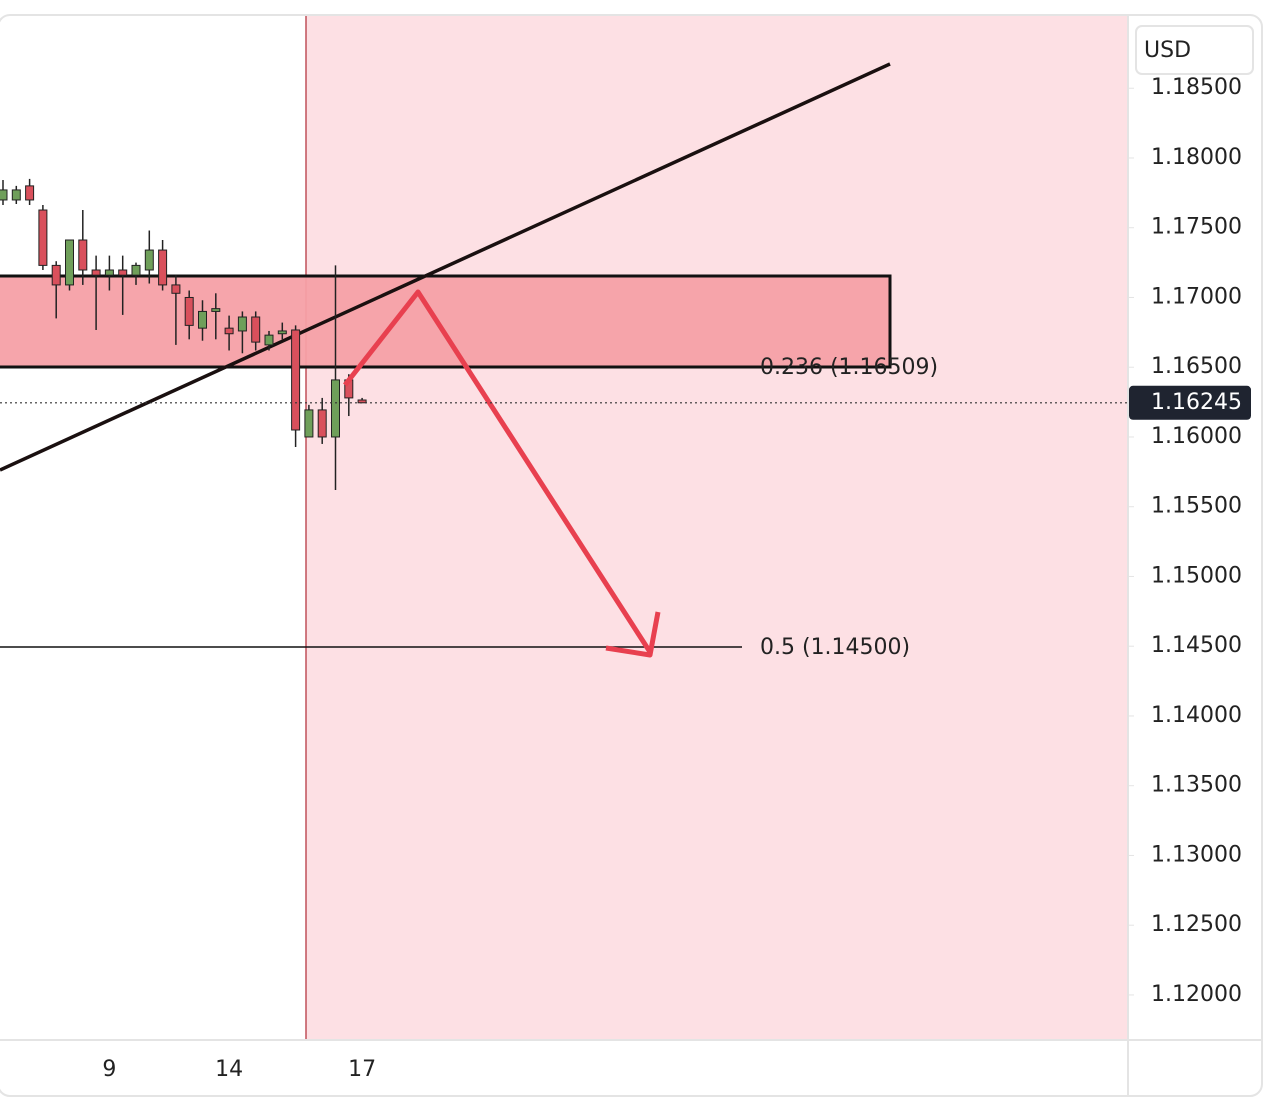 Image resolution: width=1279 pixels, height=1113 pixels. Describe the element at coordinates (633, 634) in the screenshot. I see `arrow-head` at that location.